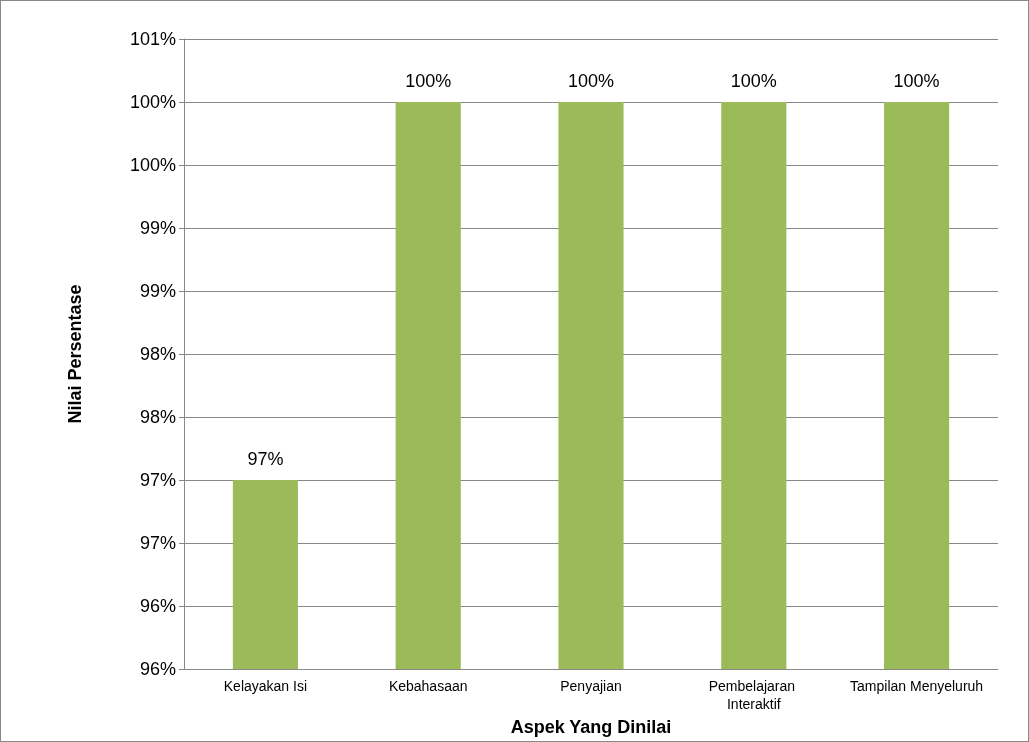 The width and height of the screenshot is (1029, 742). Describe the element at coordinates (265, 459) in the screenshot. I see `data-label: 97%` at that location.